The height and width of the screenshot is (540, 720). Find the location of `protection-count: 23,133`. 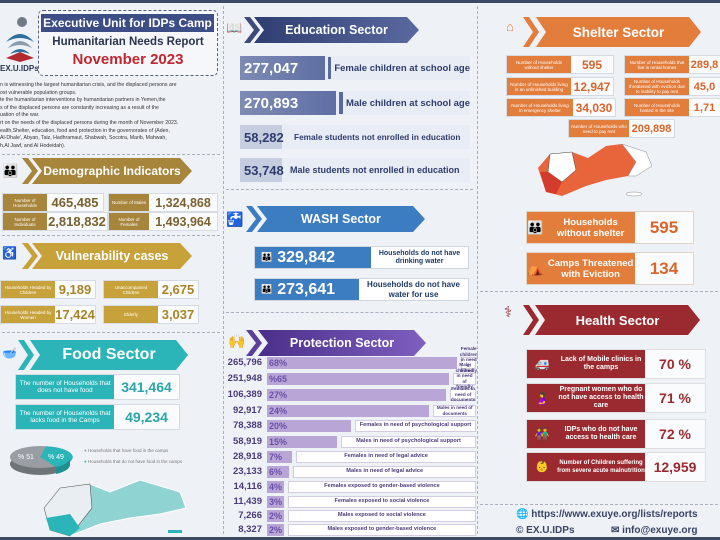

protection-count: 23,133 is located at coordinates (247, 471).